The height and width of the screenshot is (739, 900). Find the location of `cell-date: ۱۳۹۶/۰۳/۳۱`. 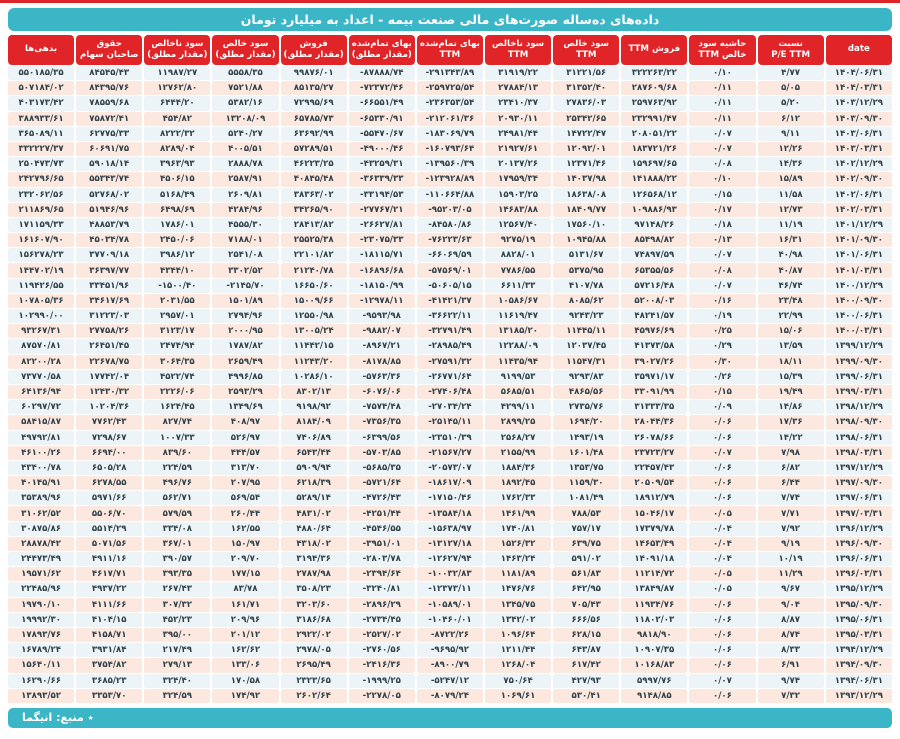

cell-date: ۱۳۹۶/۰۳/۳۱ is located at coordinates (858, 574).